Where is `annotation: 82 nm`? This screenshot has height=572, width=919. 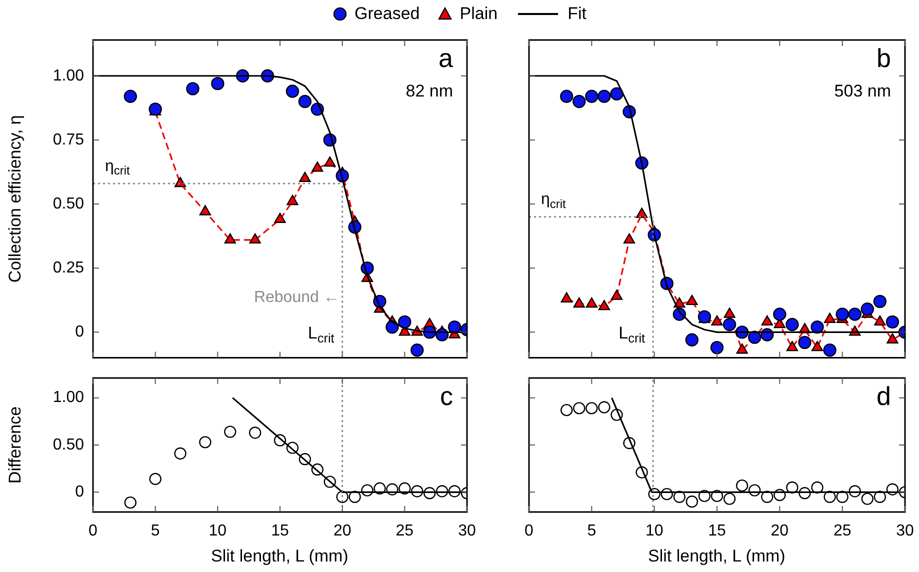 annotation: 82 nm is located at coordinates (429, 91).